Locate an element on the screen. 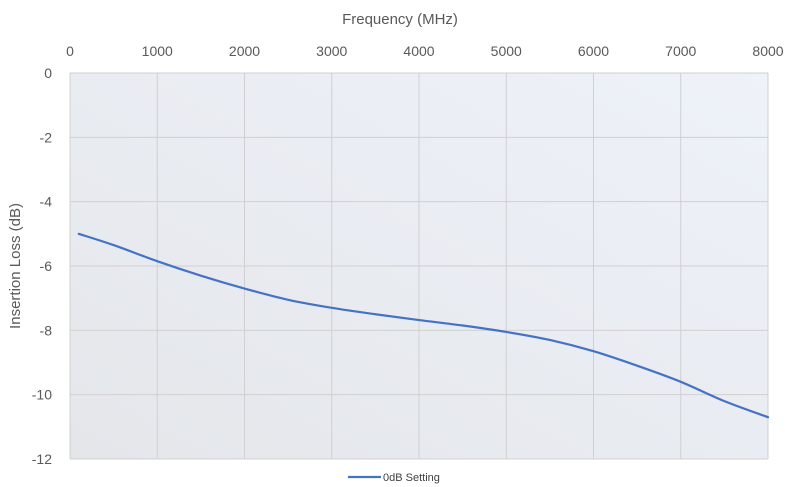 The height and width of the screenshot is (487, 785). y-tick-labels: 0 -2 -4 -6 -8 -10 -12 is located at coordinates (42, 266).